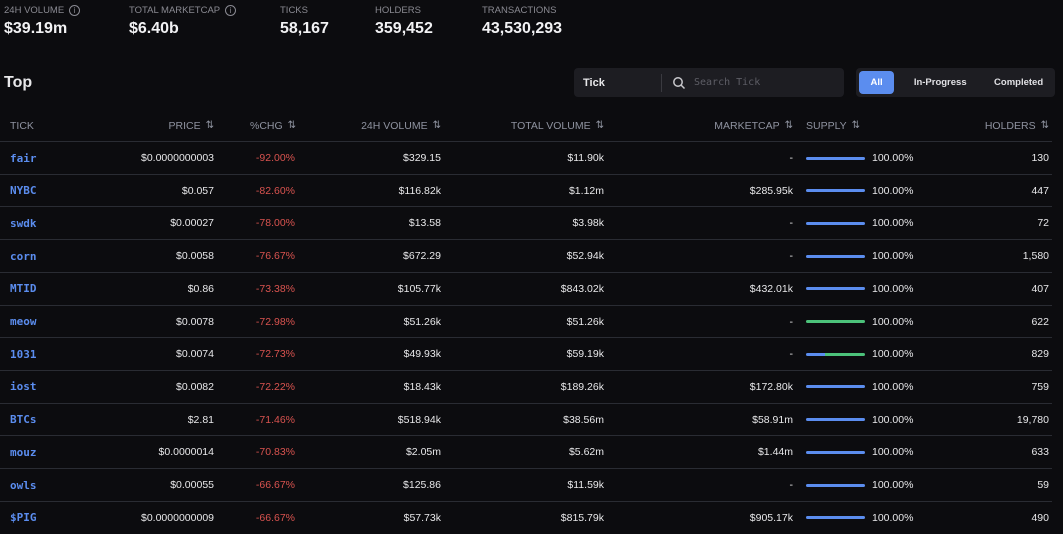 This screenshot has width=1063, height=534. Describe the element at coordinates (1040, 321) in the screenshot. I see `holders-cell: 622` at that location.